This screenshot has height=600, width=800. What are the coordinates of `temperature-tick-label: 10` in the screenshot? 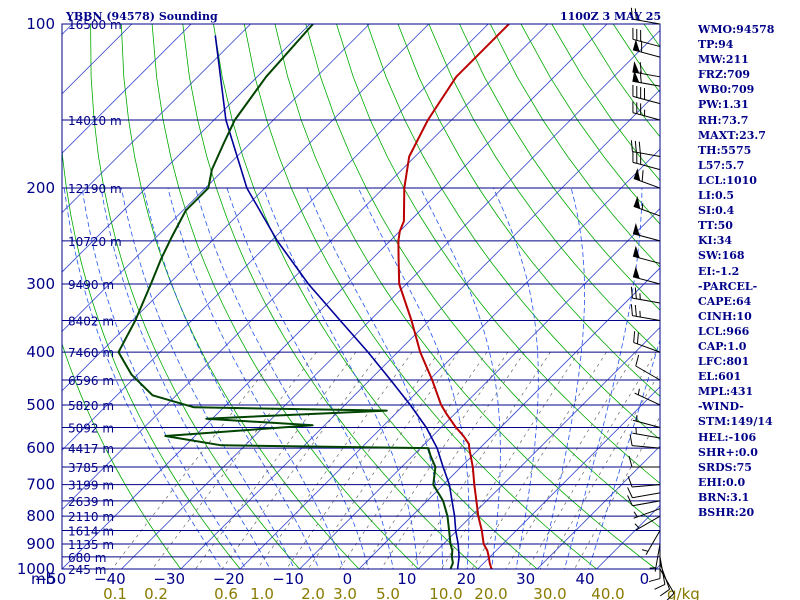 It's located at (406, 579).